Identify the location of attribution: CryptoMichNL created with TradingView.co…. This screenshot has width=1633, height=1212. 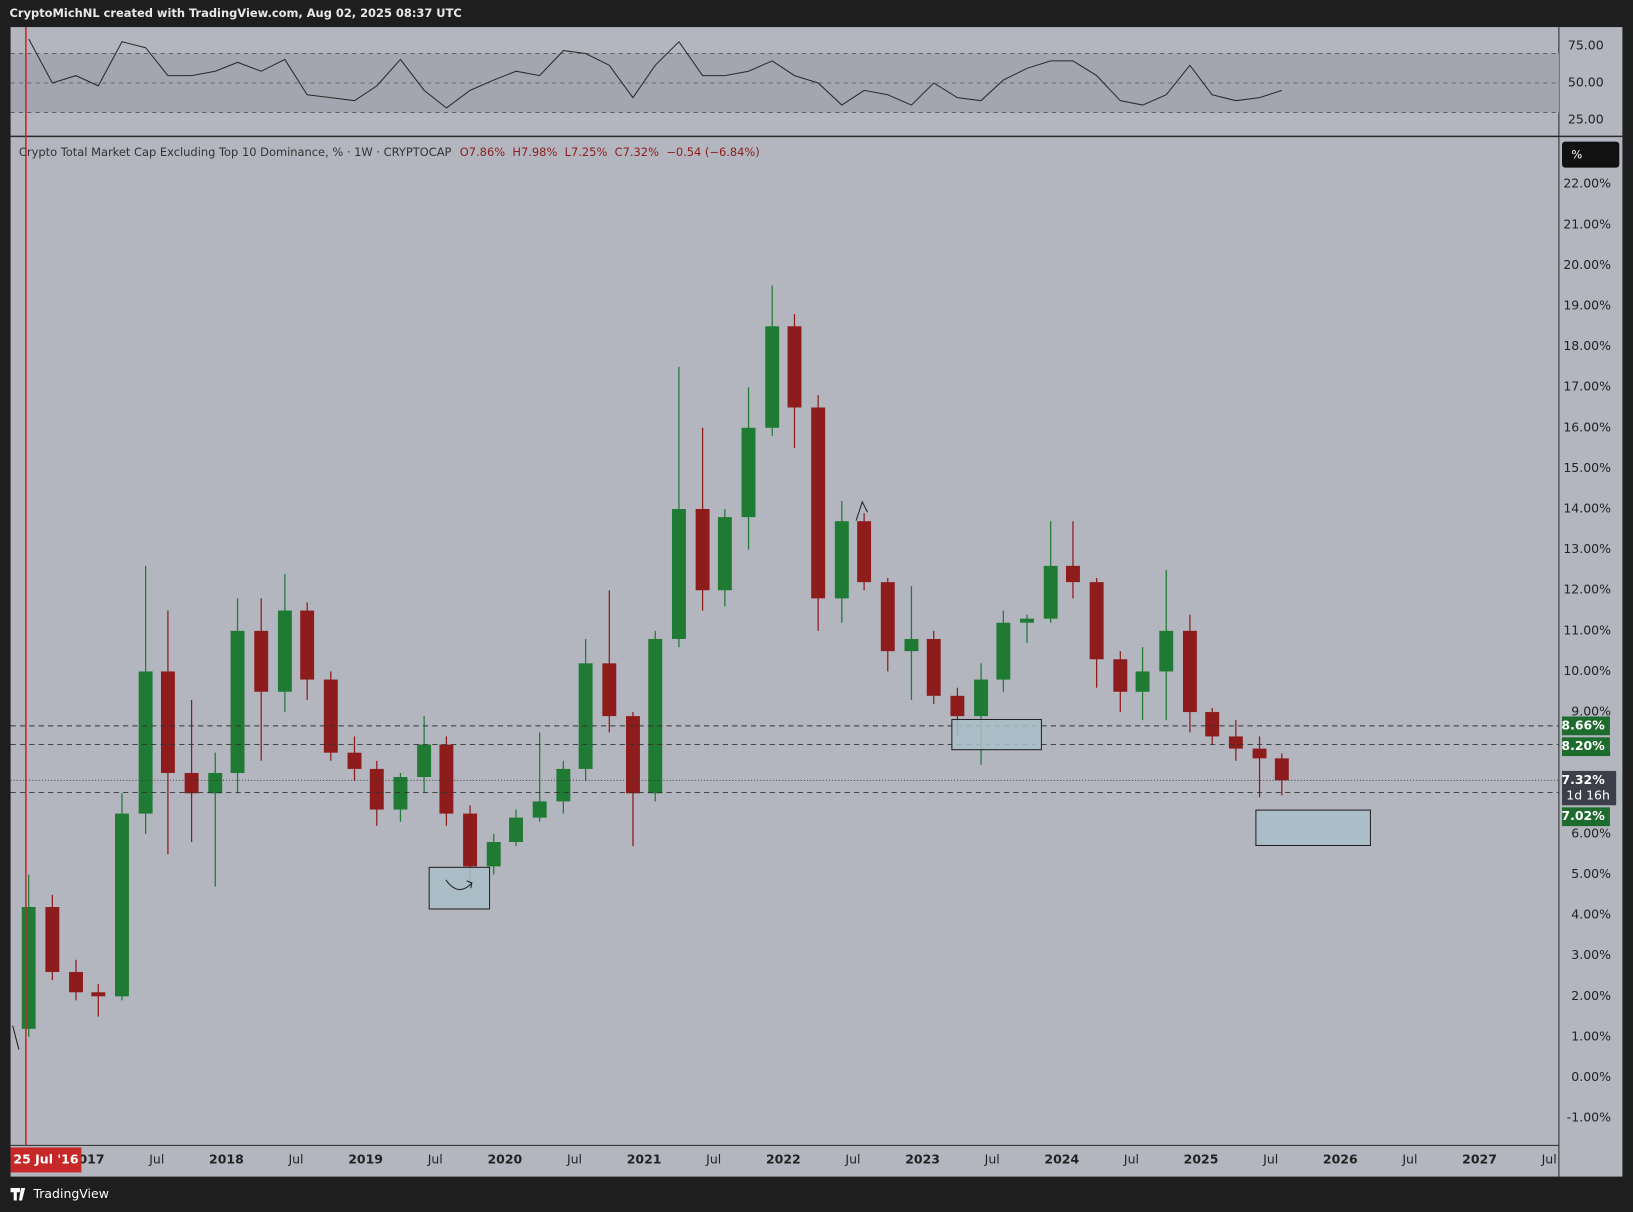
(236, 13).